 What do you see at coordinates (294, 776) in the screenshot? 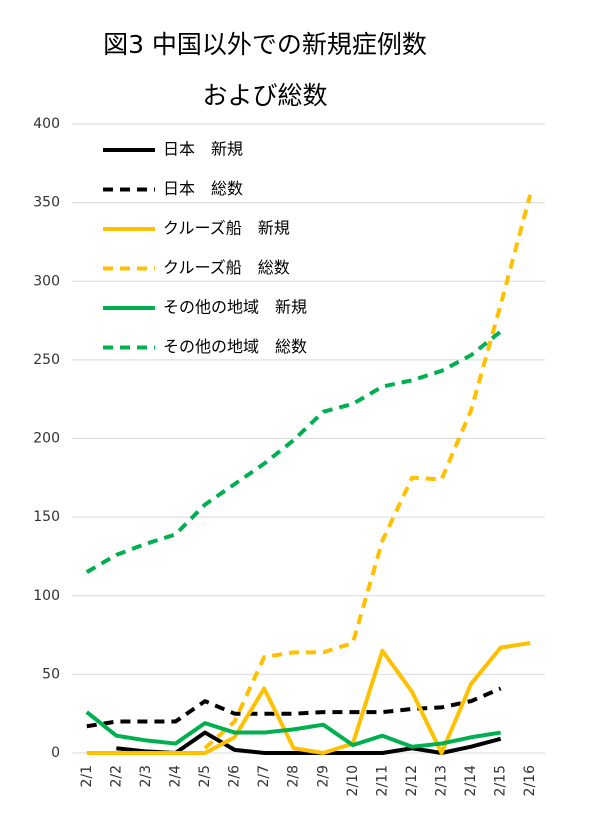
I see `x-tick-label: 2/8` at bounding box center [294, 776].